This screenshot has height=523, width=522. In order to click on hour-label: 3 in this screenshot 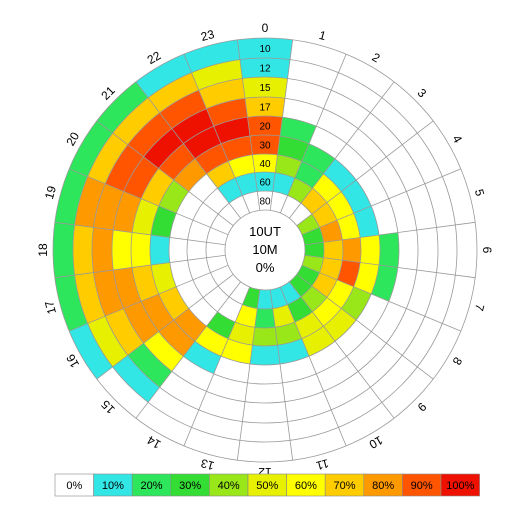, I will do `click(422, 93)`.